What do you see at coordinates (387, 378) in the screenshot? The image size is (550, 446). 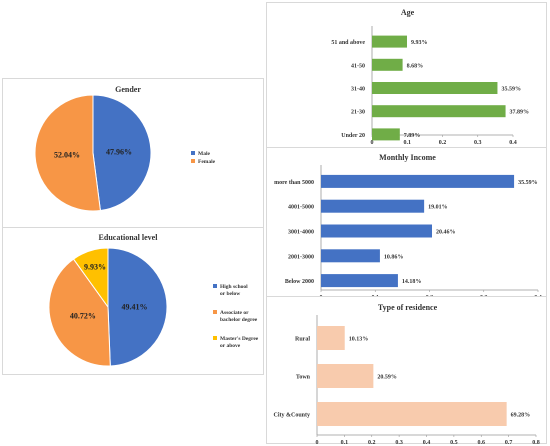 I see `bar-data-label: 20.59%` at bounding box center [387, 378].